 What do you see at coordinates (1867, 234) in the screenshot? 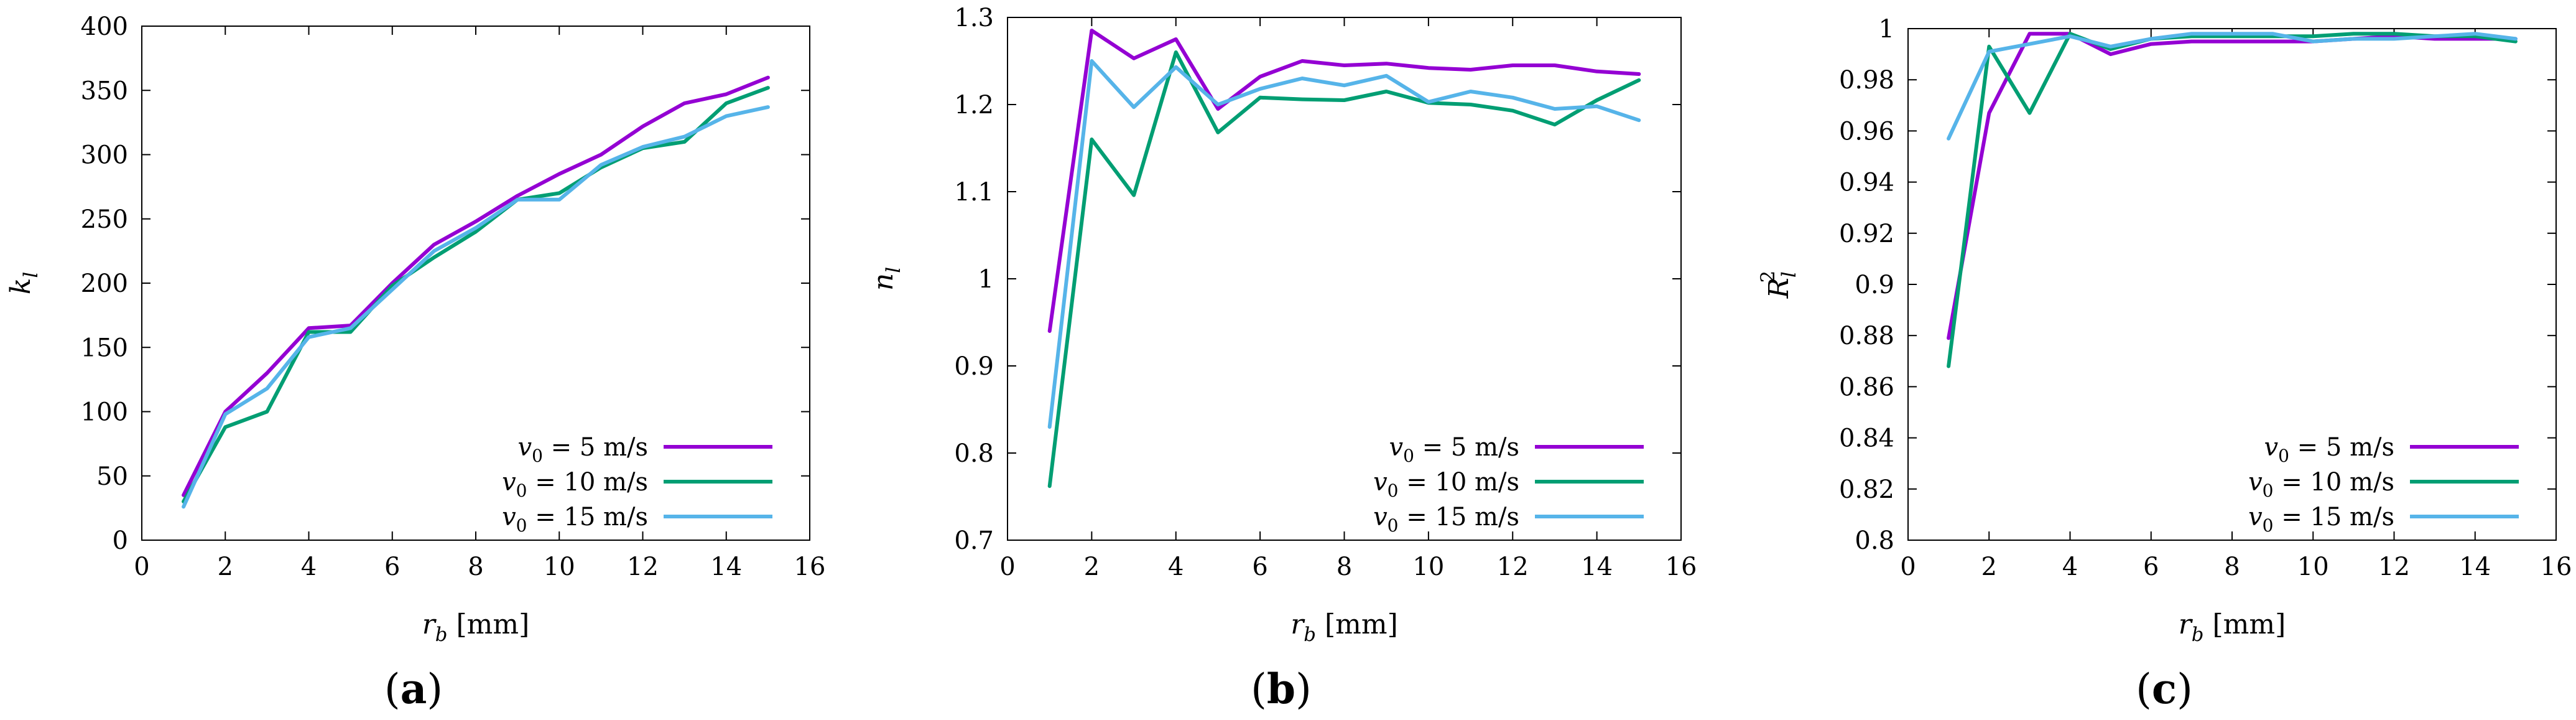
I see `y-tick-label: 0.92` at bounding box center [1867, 234].